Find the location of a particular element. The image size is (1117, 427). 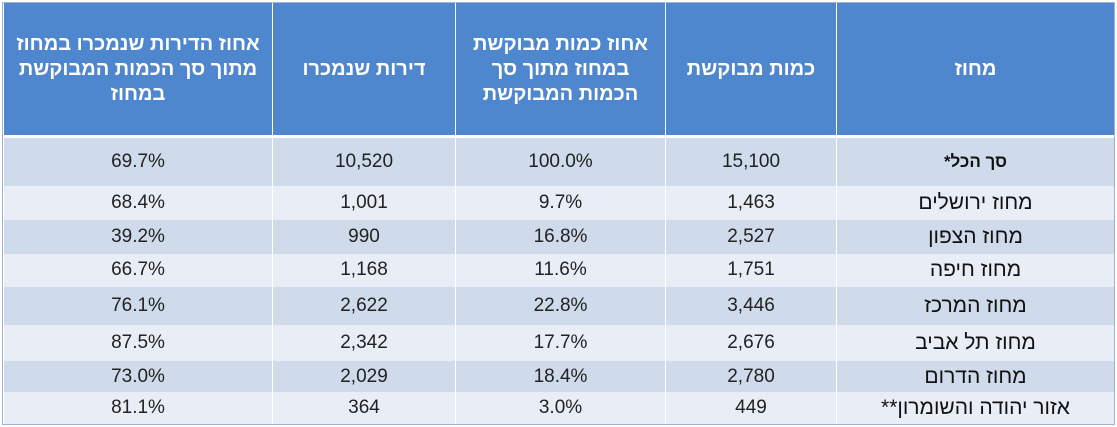

cell-requested-qty: 2,527 is located at coordinates (751, 237).